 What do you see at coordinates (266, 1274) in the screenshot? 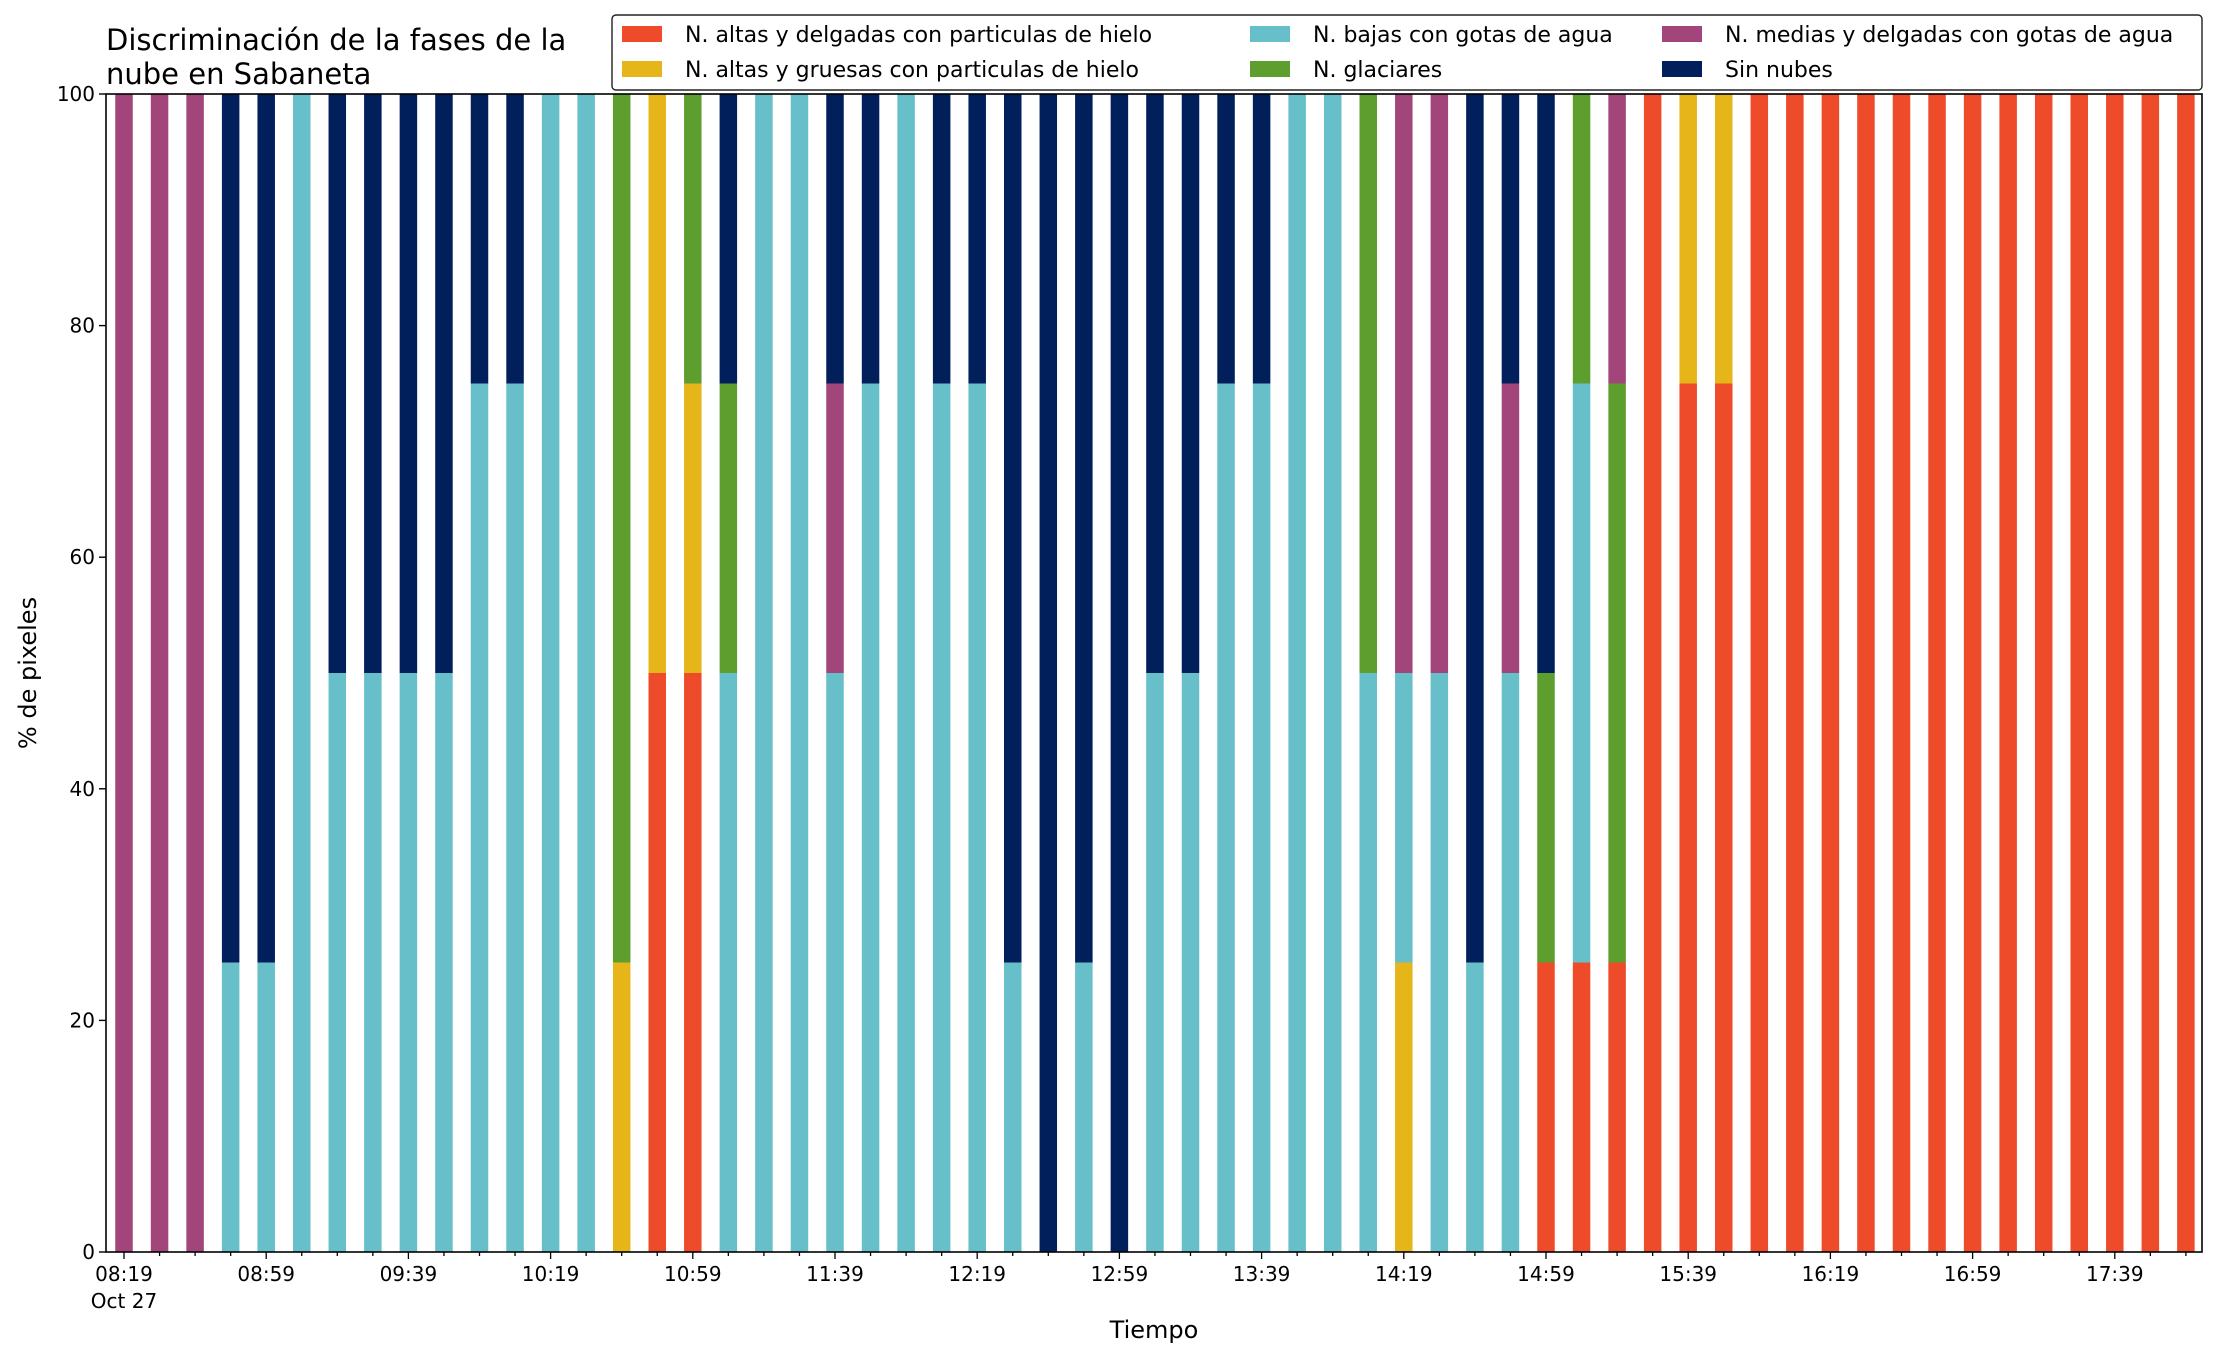
I see `x-tick-label: 08:59` at bounding box center [266, 1274].